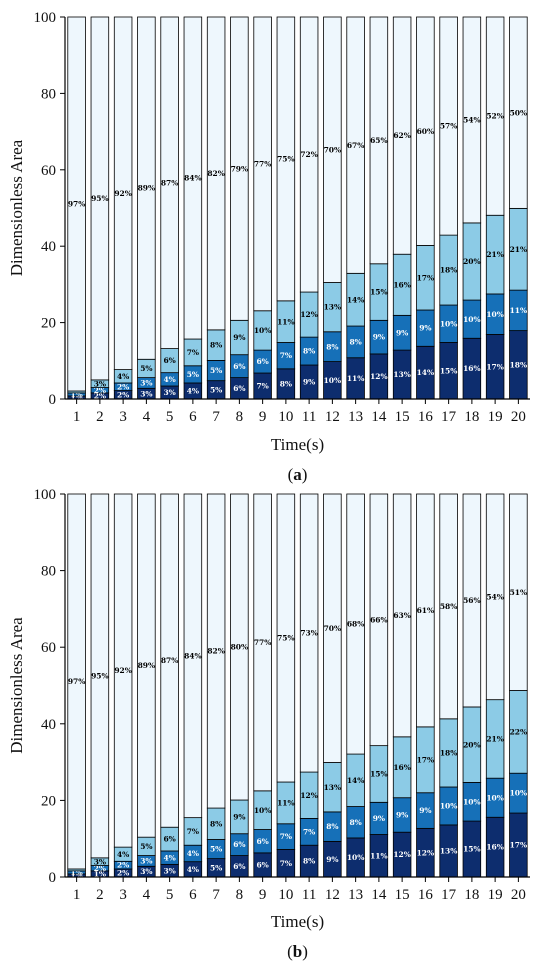 Image resolution: width=550 pixels, height=969 pixels. Describe the element at coordinates (379, 774) in the screenshot. I see `data-label: 15%` at that location.